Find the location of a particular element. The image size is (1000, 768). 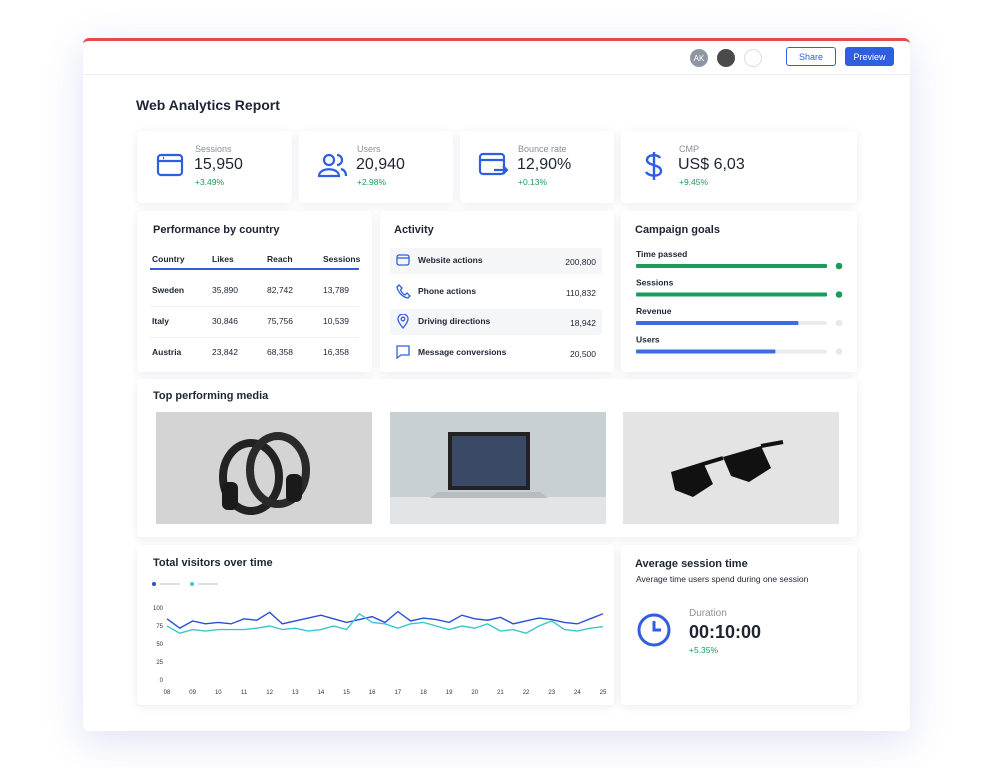

activity-value: 110,832 is located at coordinates (580, 292).